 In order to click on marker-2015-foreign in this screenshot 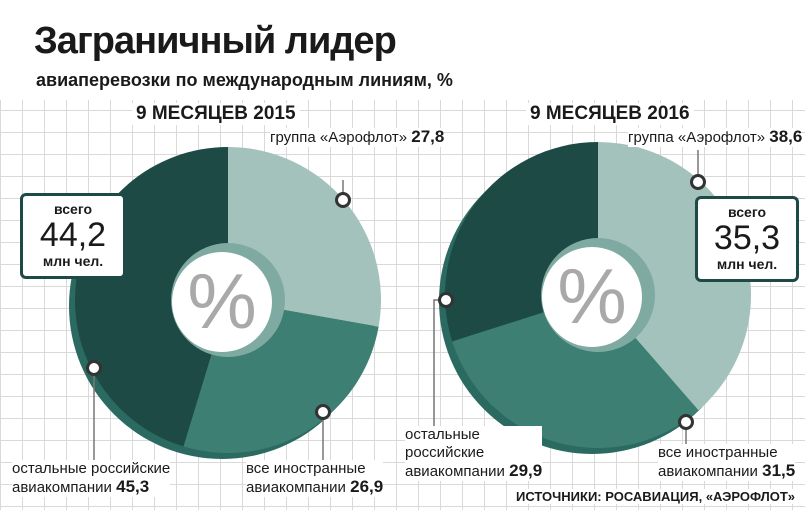, I will do `click(323, 412)`.